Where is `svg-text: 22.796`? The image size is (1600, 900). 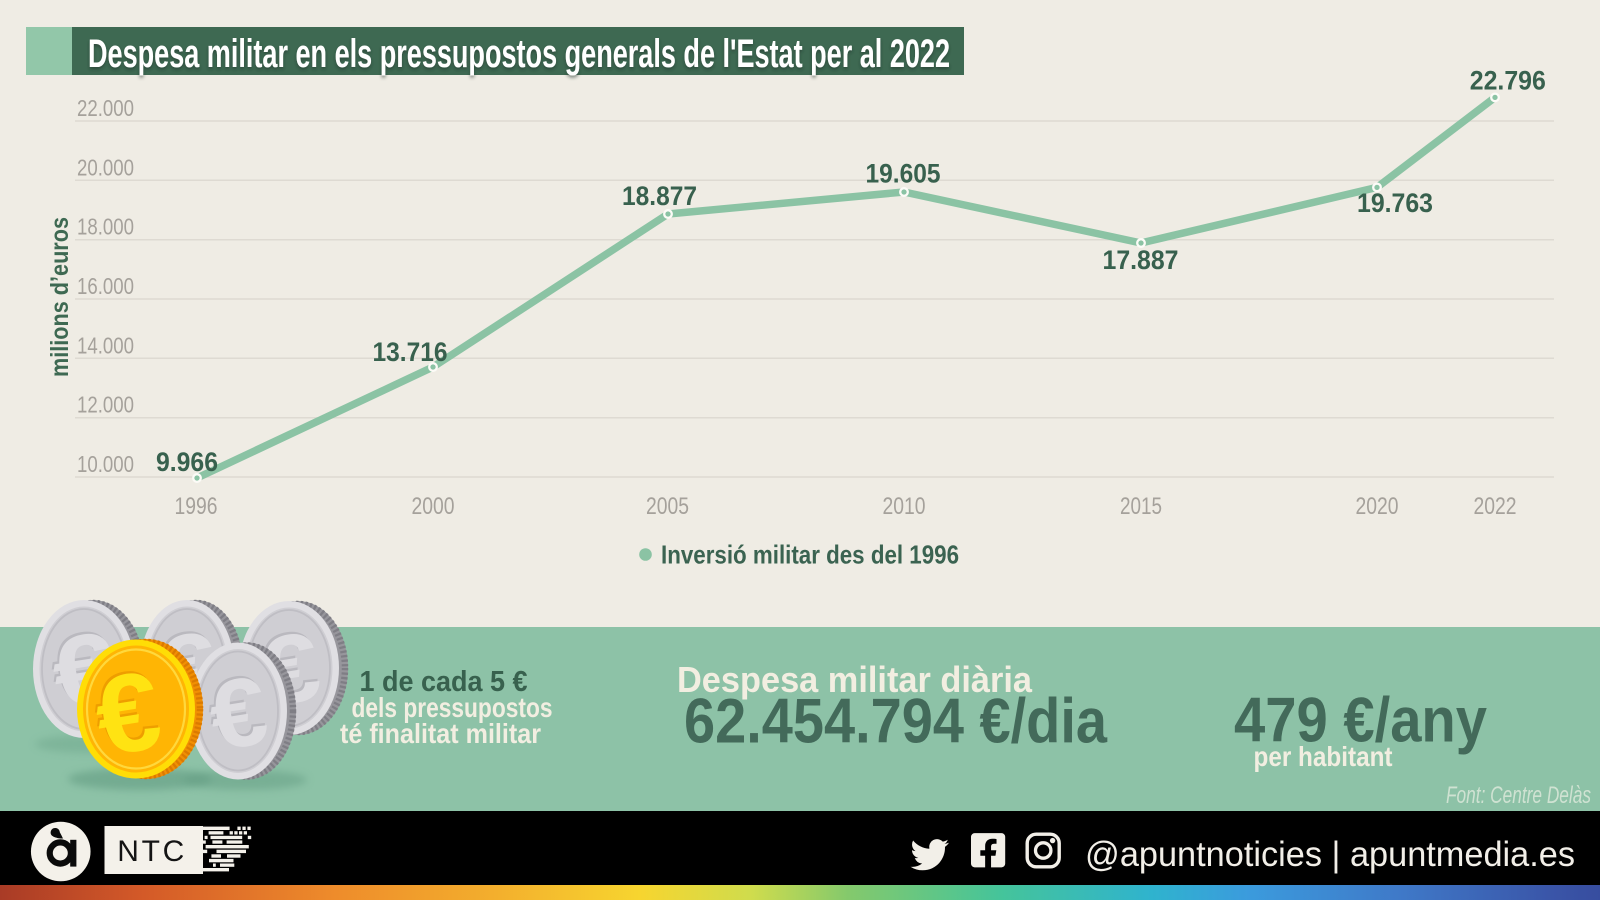
svg-text: 22.796 is located at coordinates (1508, 81).